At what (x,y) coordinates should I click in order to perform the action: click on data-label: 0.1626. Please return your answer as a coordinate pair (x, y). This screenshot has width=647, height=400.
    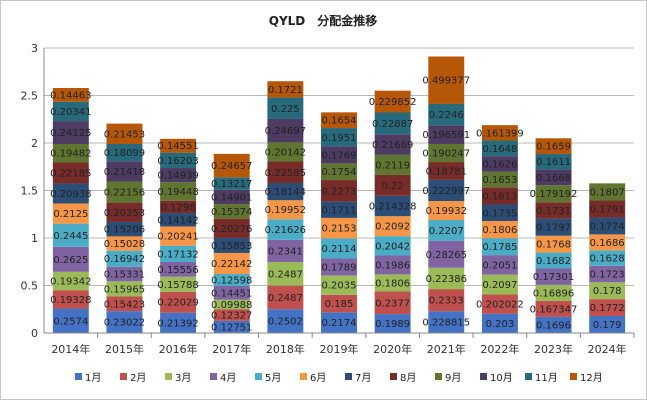
    Looking at the image, I should click on (499, 164).